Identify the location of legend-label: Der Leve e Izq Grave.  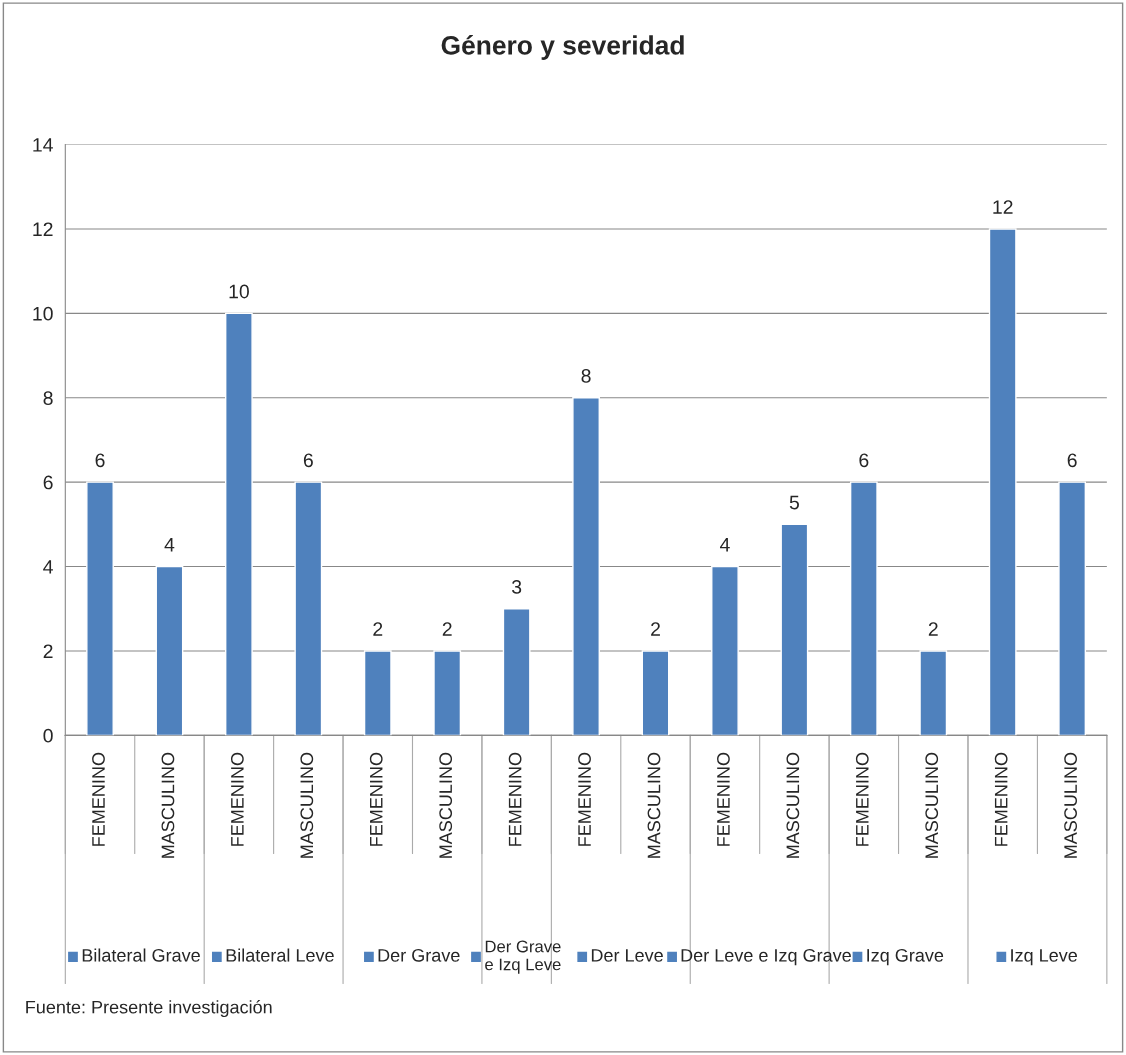
(766, 957).